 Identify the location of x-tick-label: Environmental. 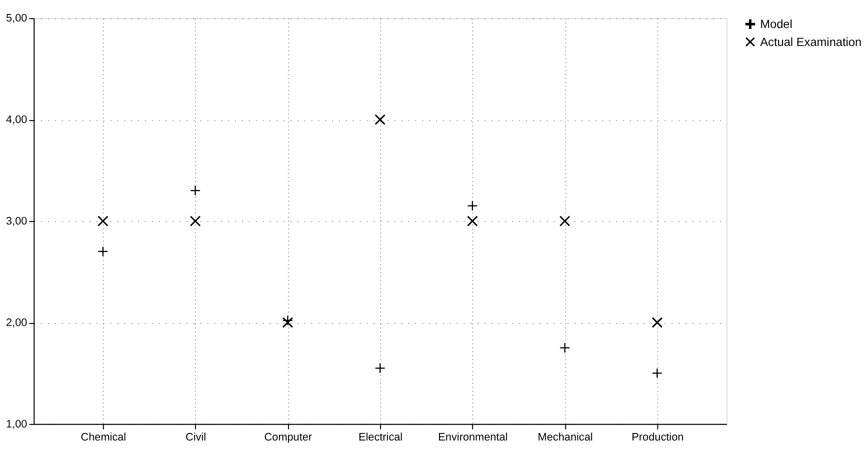
(473, 437).